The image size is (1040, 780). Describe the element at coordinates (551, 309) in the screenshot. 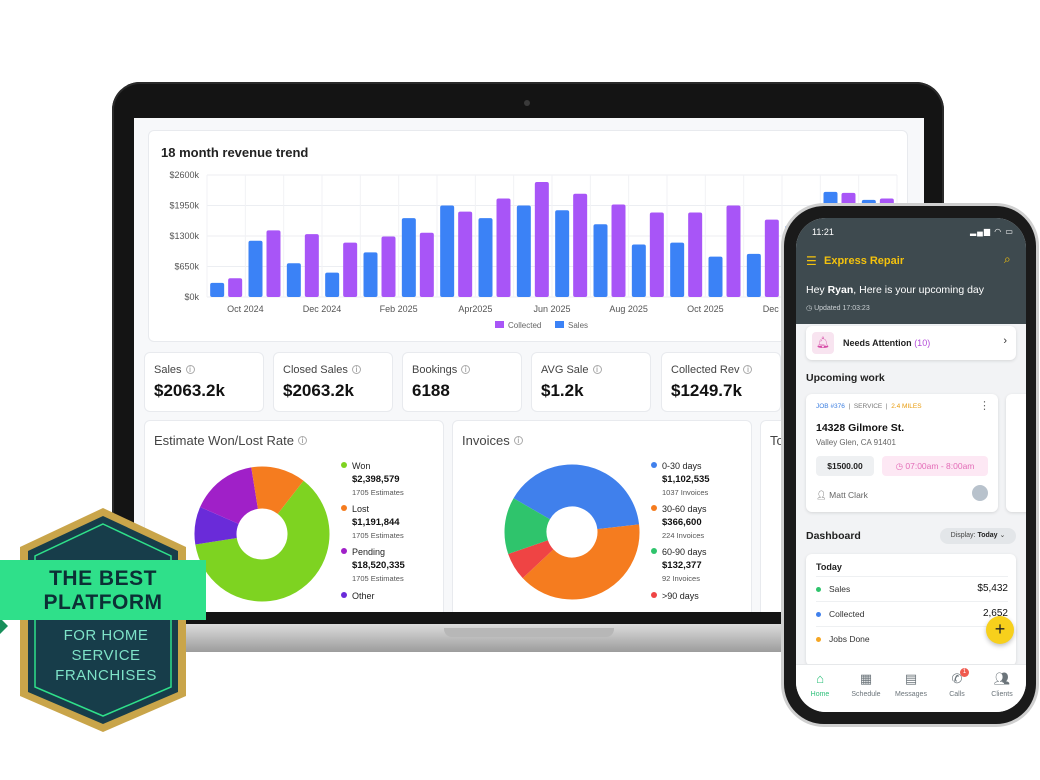

I see `x-tick-label: Jun 2025` at that location.